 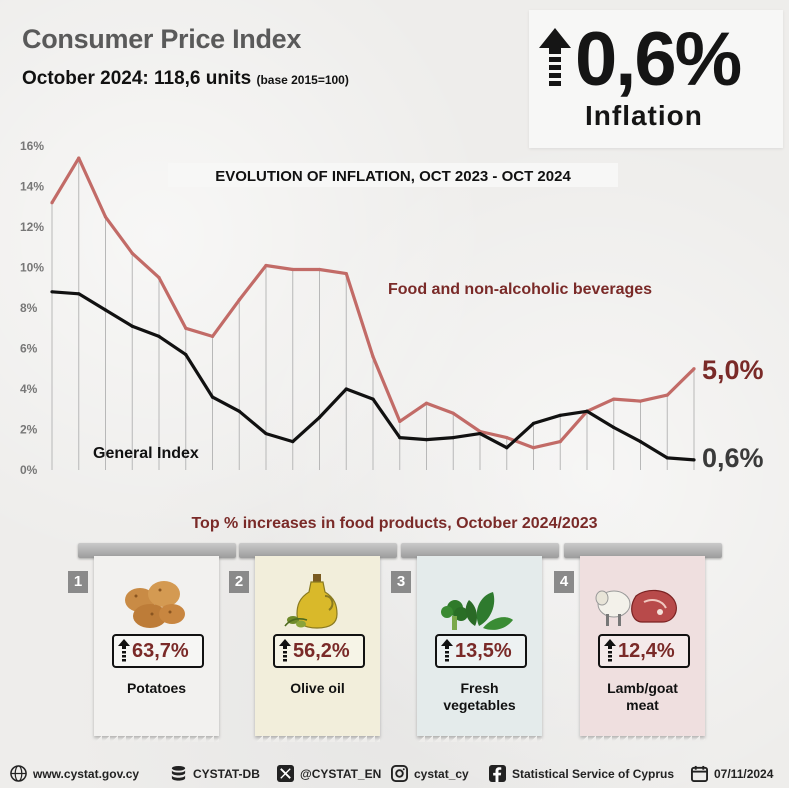 What do you see at coordinates (477, 611) in the screenshot?
I see `vegetables-icon` at bounding box center [477, 611].